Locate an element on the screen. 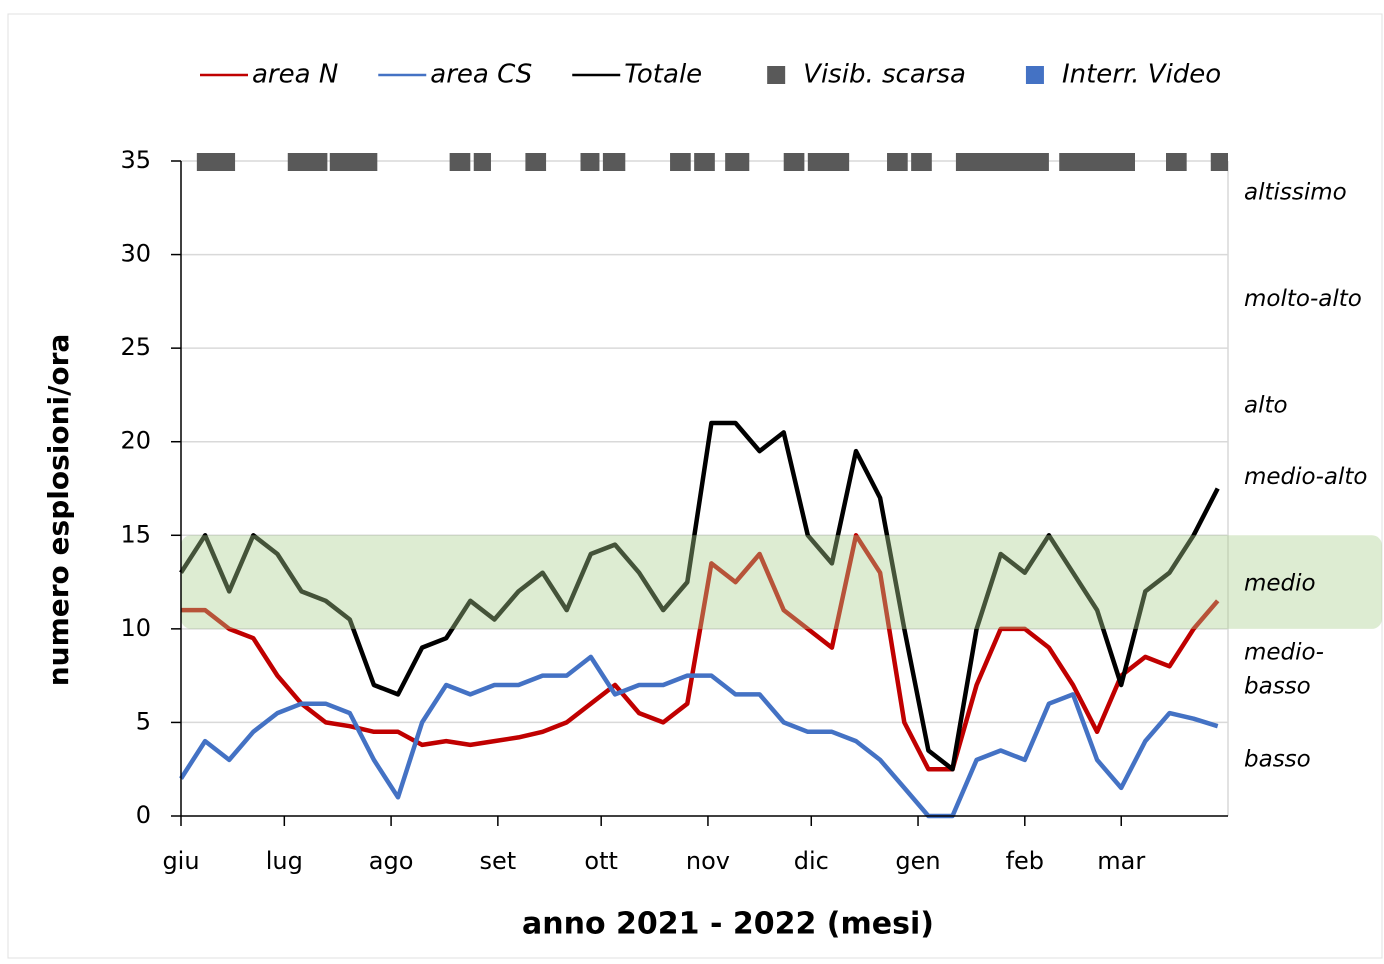  legend-label: Visib. scarsa is located at coordinates (884, 75).